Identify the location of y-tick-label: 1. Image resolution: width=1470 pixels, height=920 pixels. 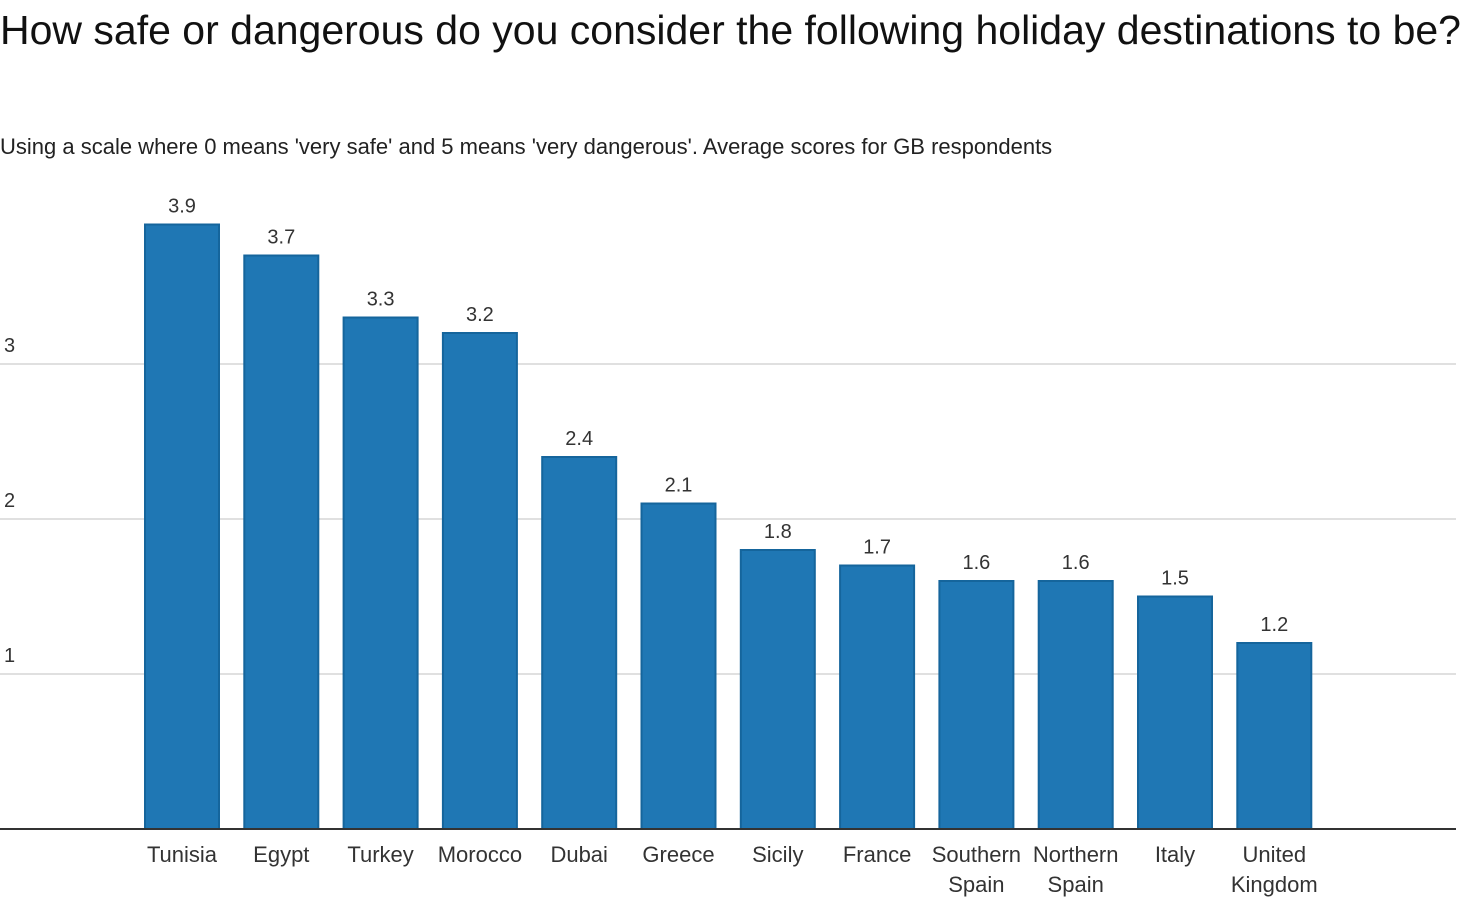
(9, 656).